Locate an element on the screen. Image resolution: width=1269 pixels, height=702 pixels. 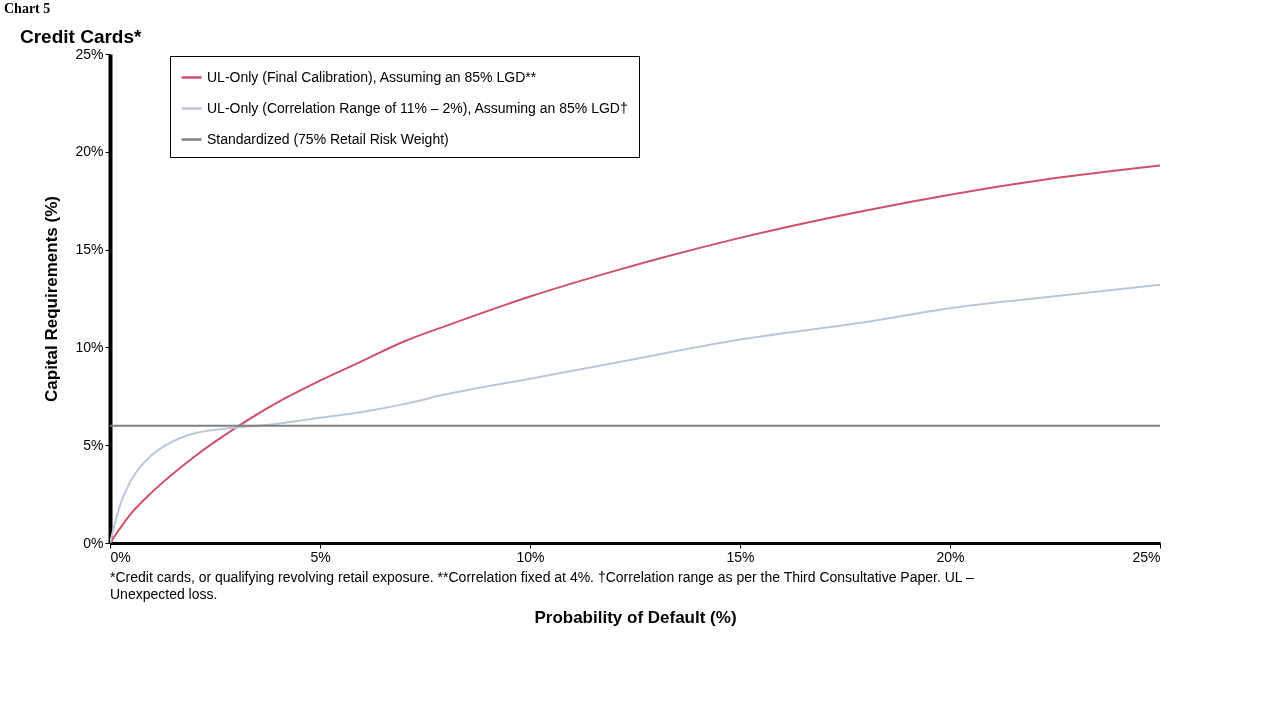
legend-label: UL-Only (Correlation Range of 11% – 2%), Assuming an 85% LGD† is located at coordinates (417, 107).